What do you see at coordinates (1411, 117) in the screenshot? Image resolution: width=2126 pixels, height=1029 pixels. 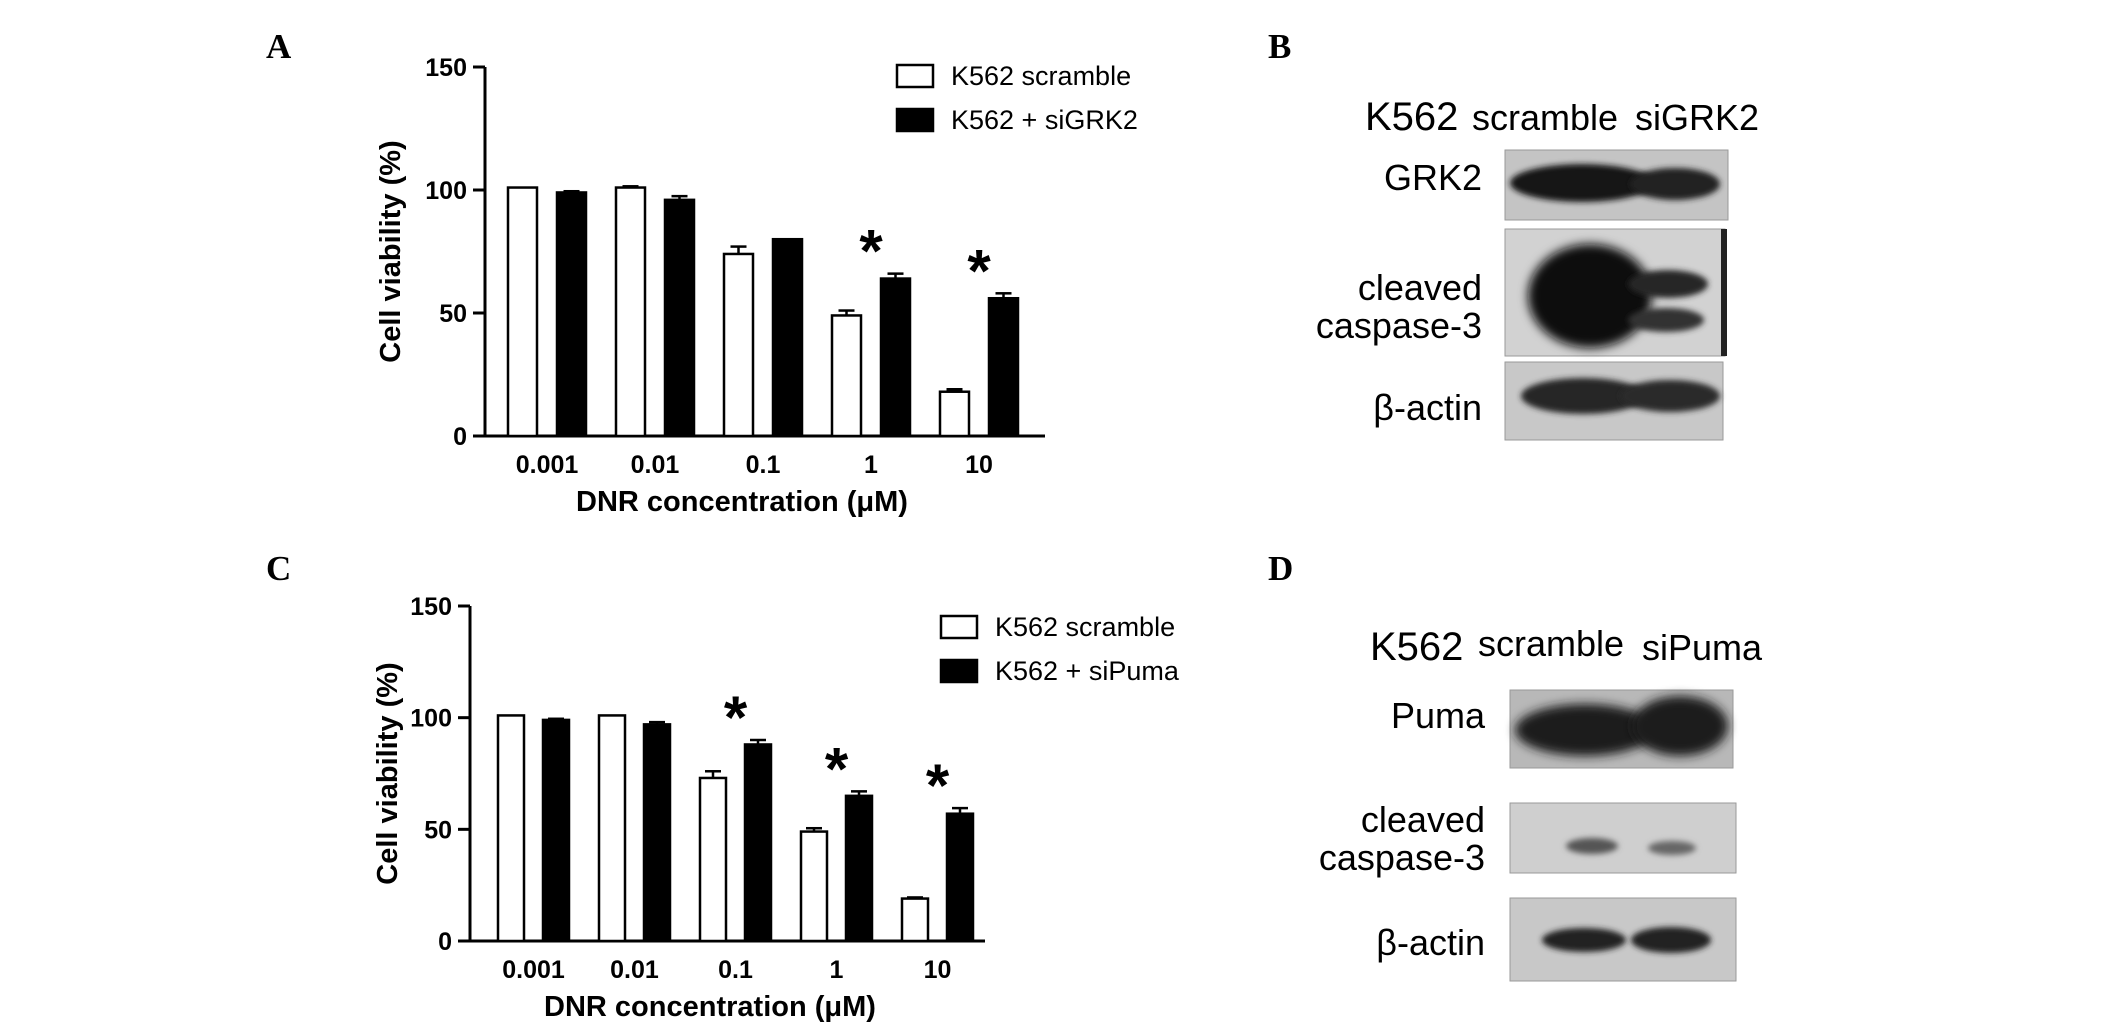 I see `blot-b-cell-line: K562` at bounding box center [1411, 117].